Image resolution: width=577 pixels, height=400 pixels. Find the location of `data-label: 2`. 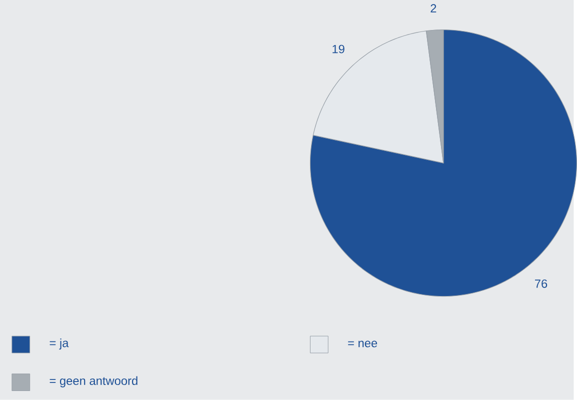

data-label: 2 is located at coordinates (433, 8).